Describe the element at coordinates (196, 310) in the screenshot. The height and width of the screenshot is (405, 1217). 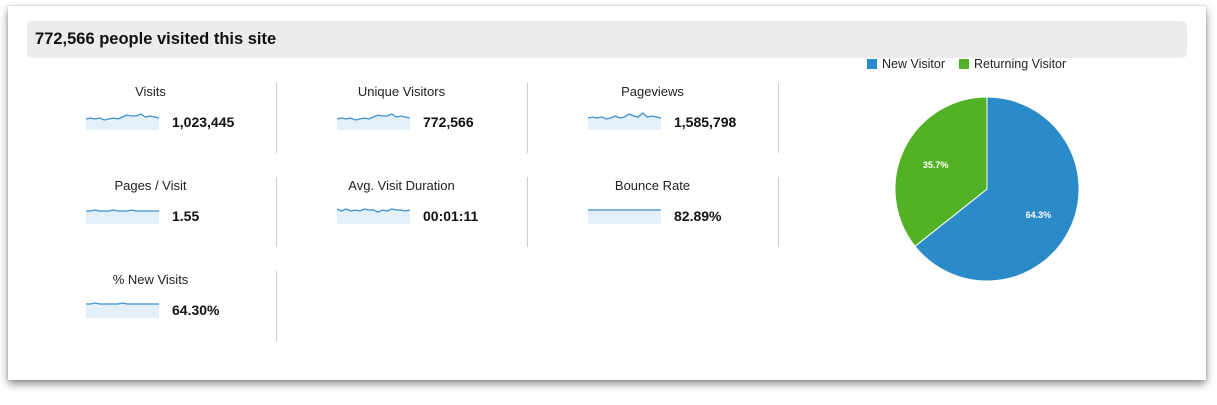
I see `metric-value: 64.30%` at that location.